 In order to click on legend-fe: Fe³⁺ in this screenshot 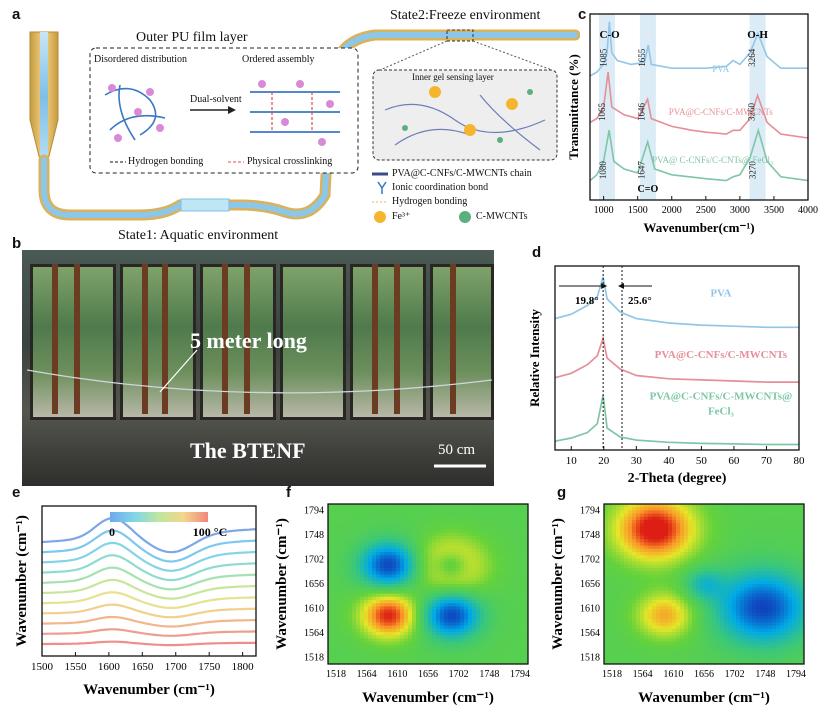, I will do `click(401, 216)`.